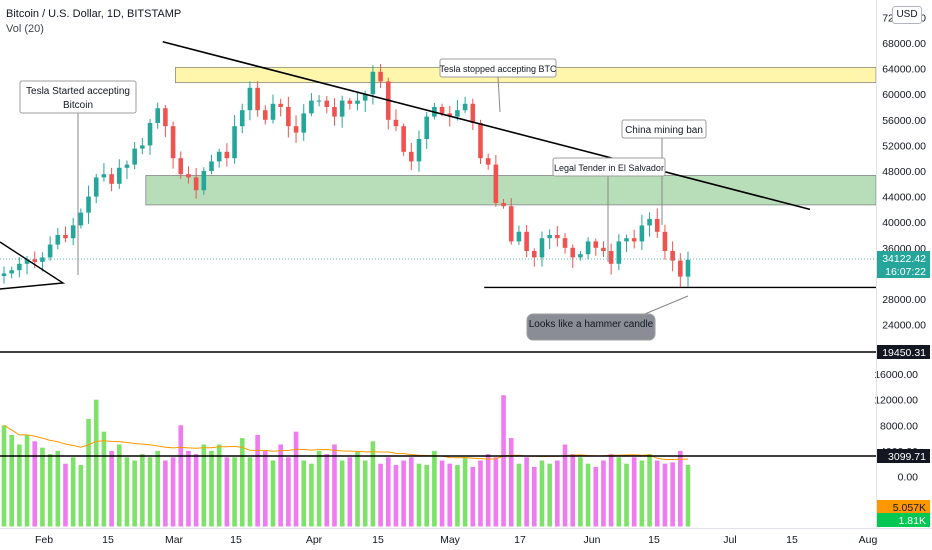 Image resolution: width=932 pixels, height=550 pixels. Describe the element at coordinates (868, 540) in the screenshot. I see `x-tick-label: Aug` at that location.